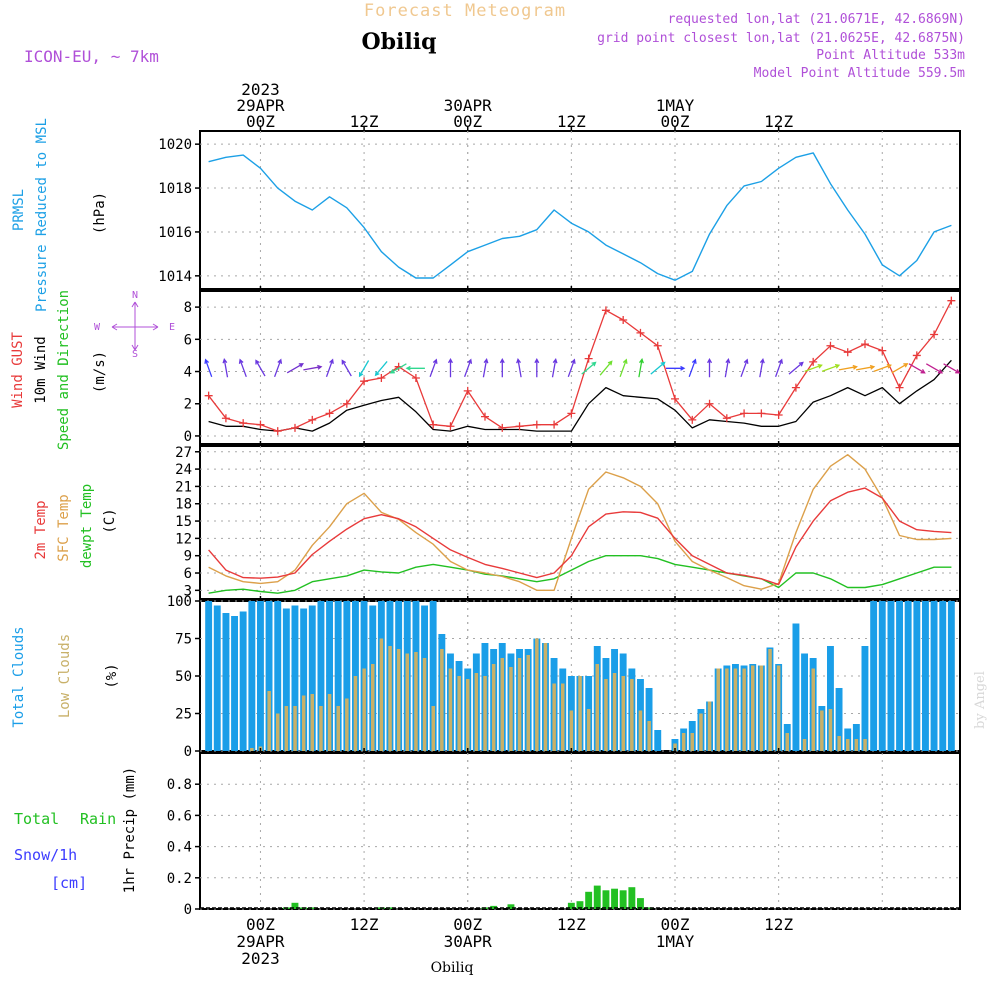  What do you see at coordinates (100, 372) in the screenshot?
I see `wind-unit: (m/s)` at bounding box center [100, 372].